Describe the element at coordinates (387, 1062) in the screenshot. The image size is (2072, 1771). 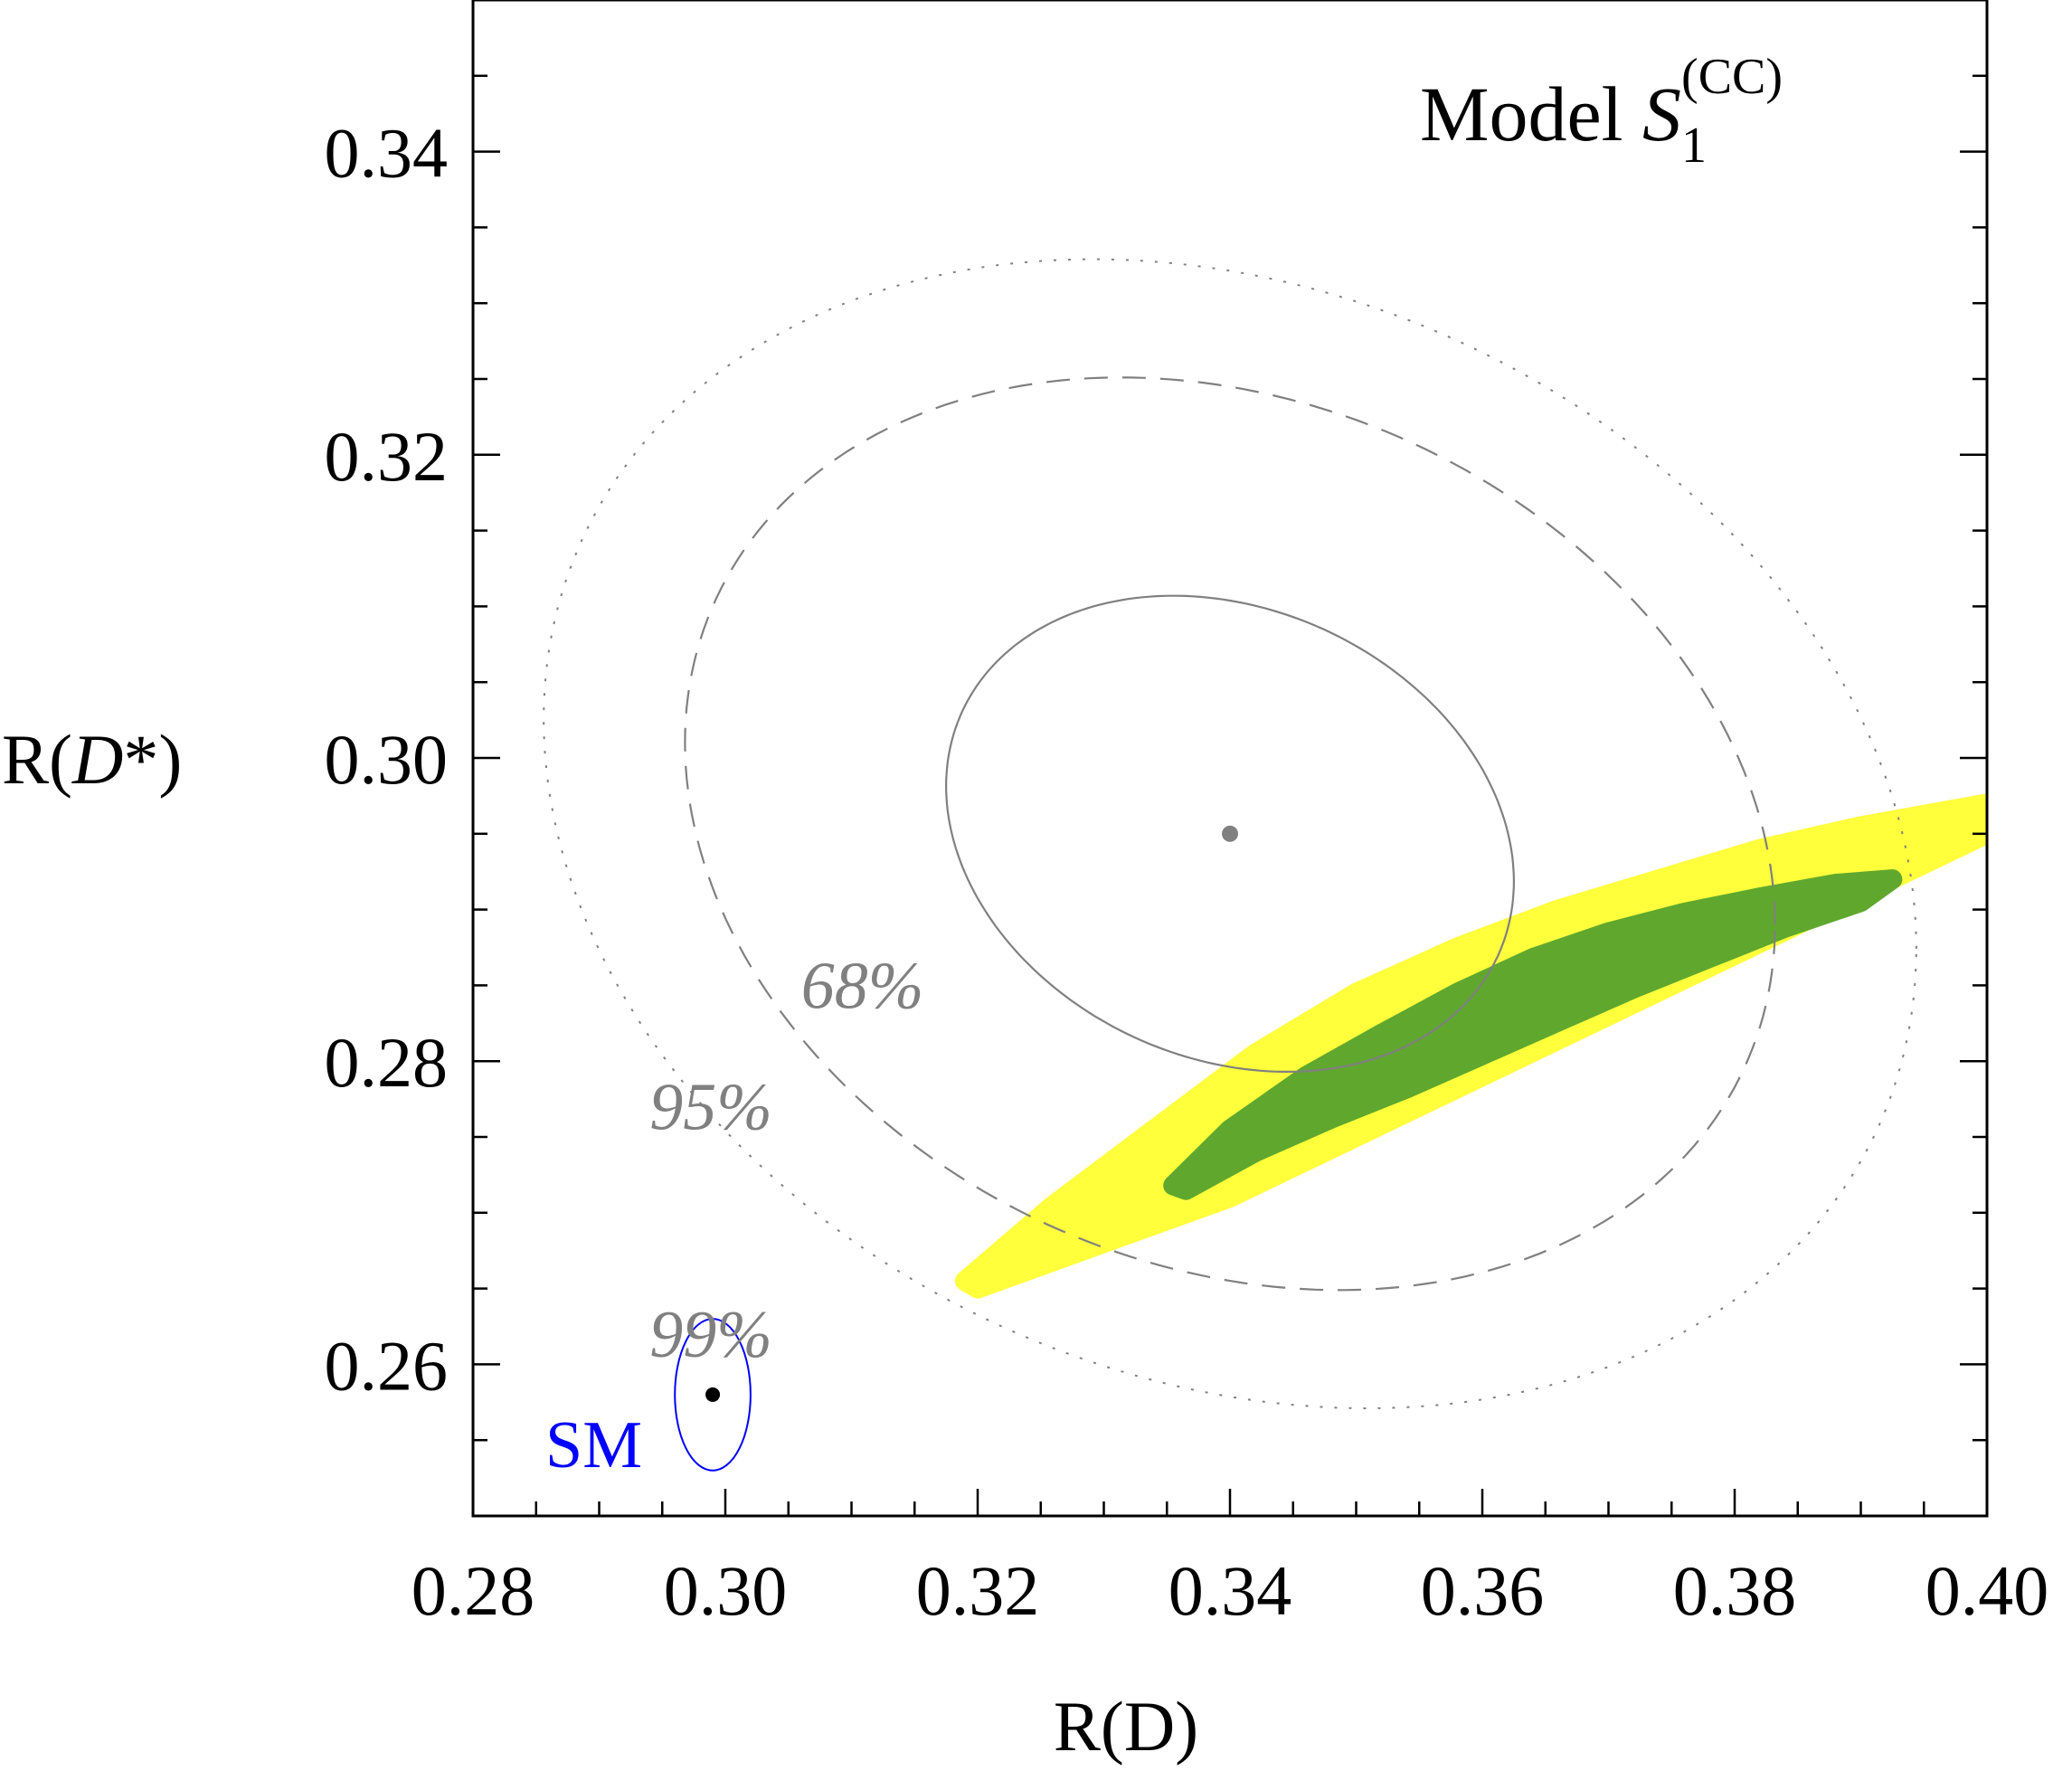
I see `y-tick-label: 0.28` at that location.